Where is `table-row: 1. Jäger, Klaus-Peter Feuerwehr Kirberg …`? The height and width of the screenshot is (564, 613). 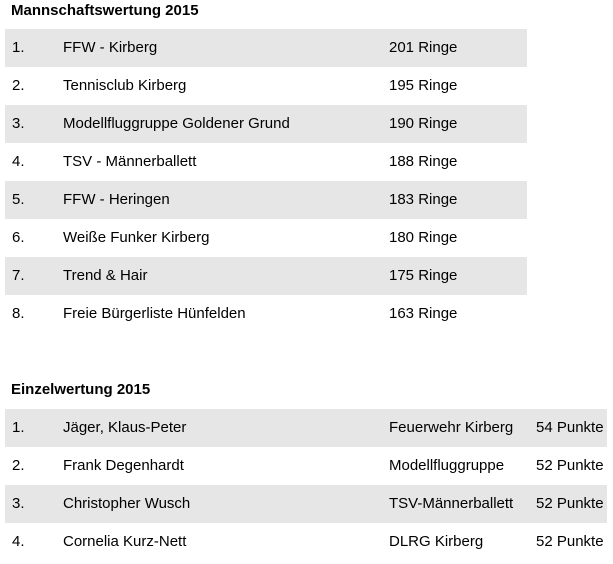 table-row: 1. Jäger, Klaus-Peter Feuerwehr Kirberg … is located at coordinates (306, 428).